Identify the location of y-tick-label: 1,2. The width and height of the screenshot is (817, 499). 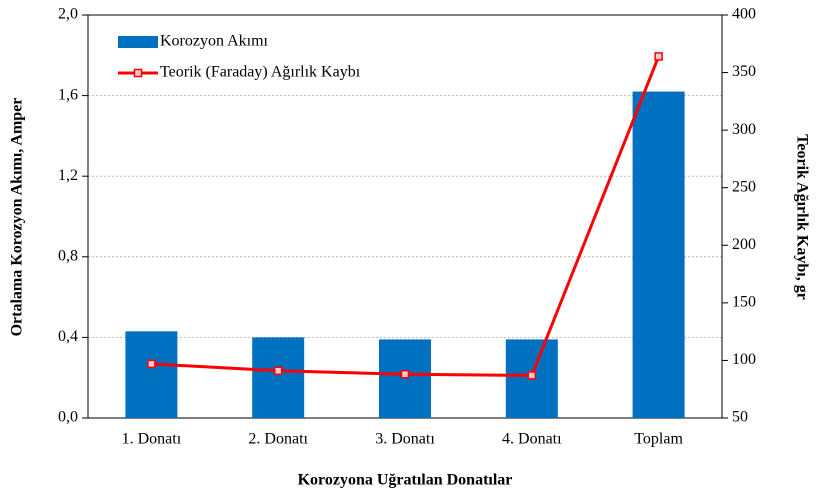
(68, 175).